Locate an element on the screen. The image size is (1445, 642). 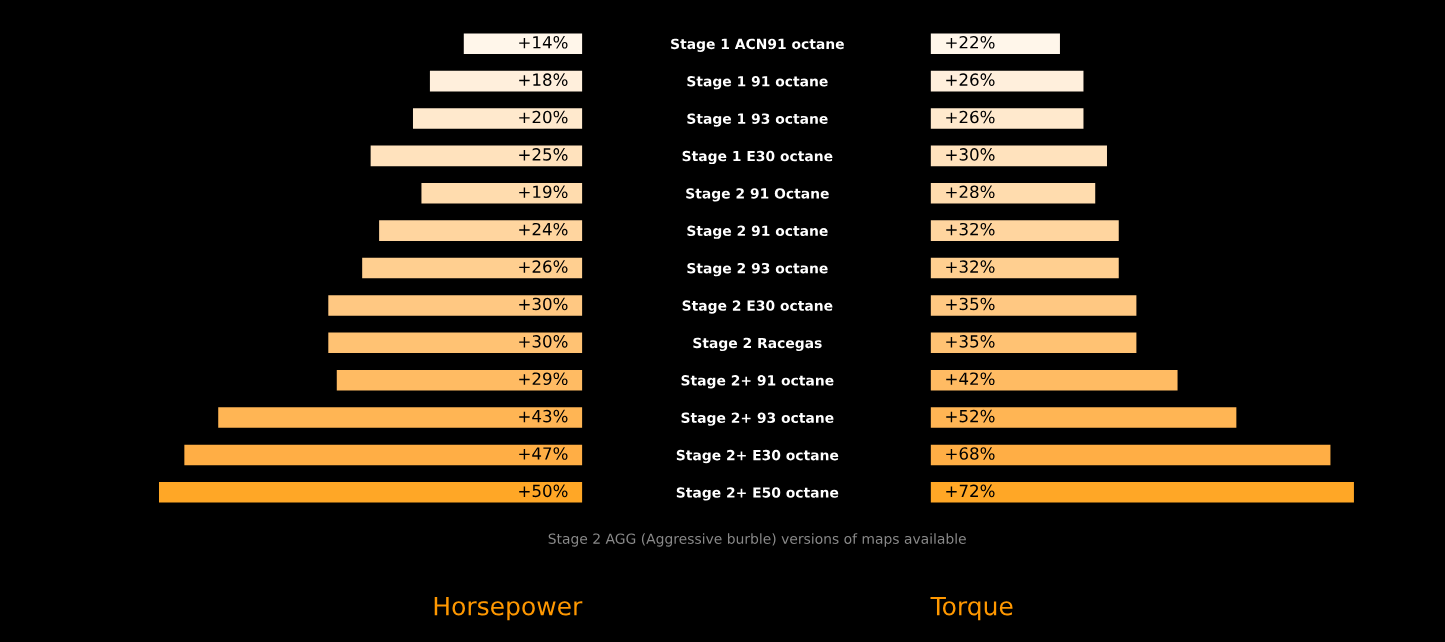
y-tick-label: Stage 2 Racegas is located at coordinates (757, 344).